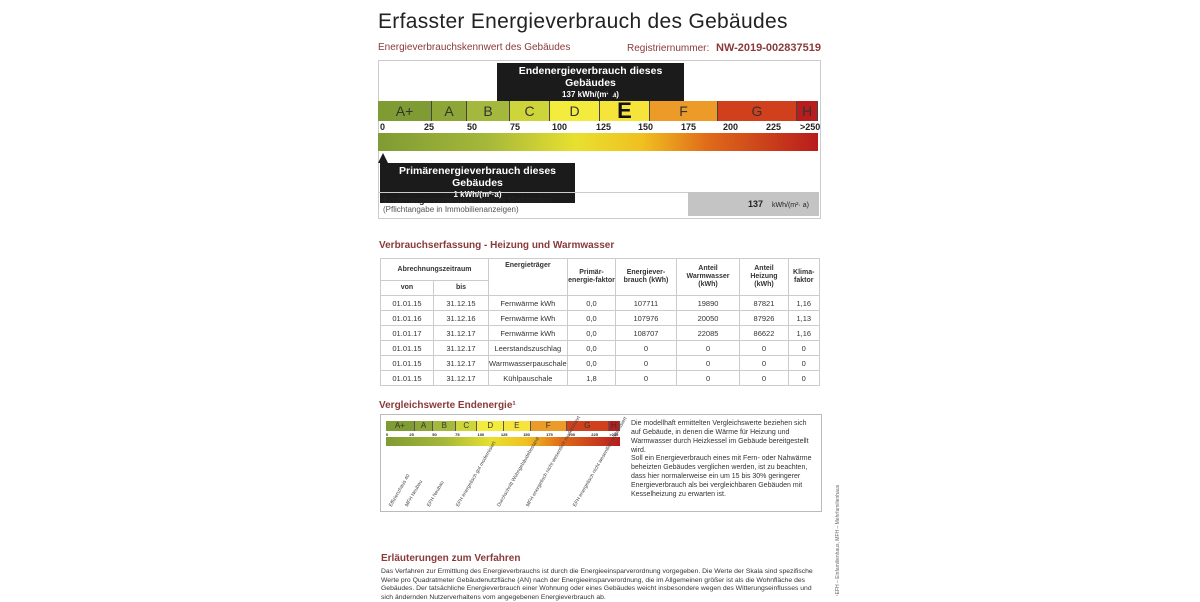 Image resolution: width=1200 pixels, height=602 pixels. I want to click on registration-label: Registriernummer:, so click(668, 48).